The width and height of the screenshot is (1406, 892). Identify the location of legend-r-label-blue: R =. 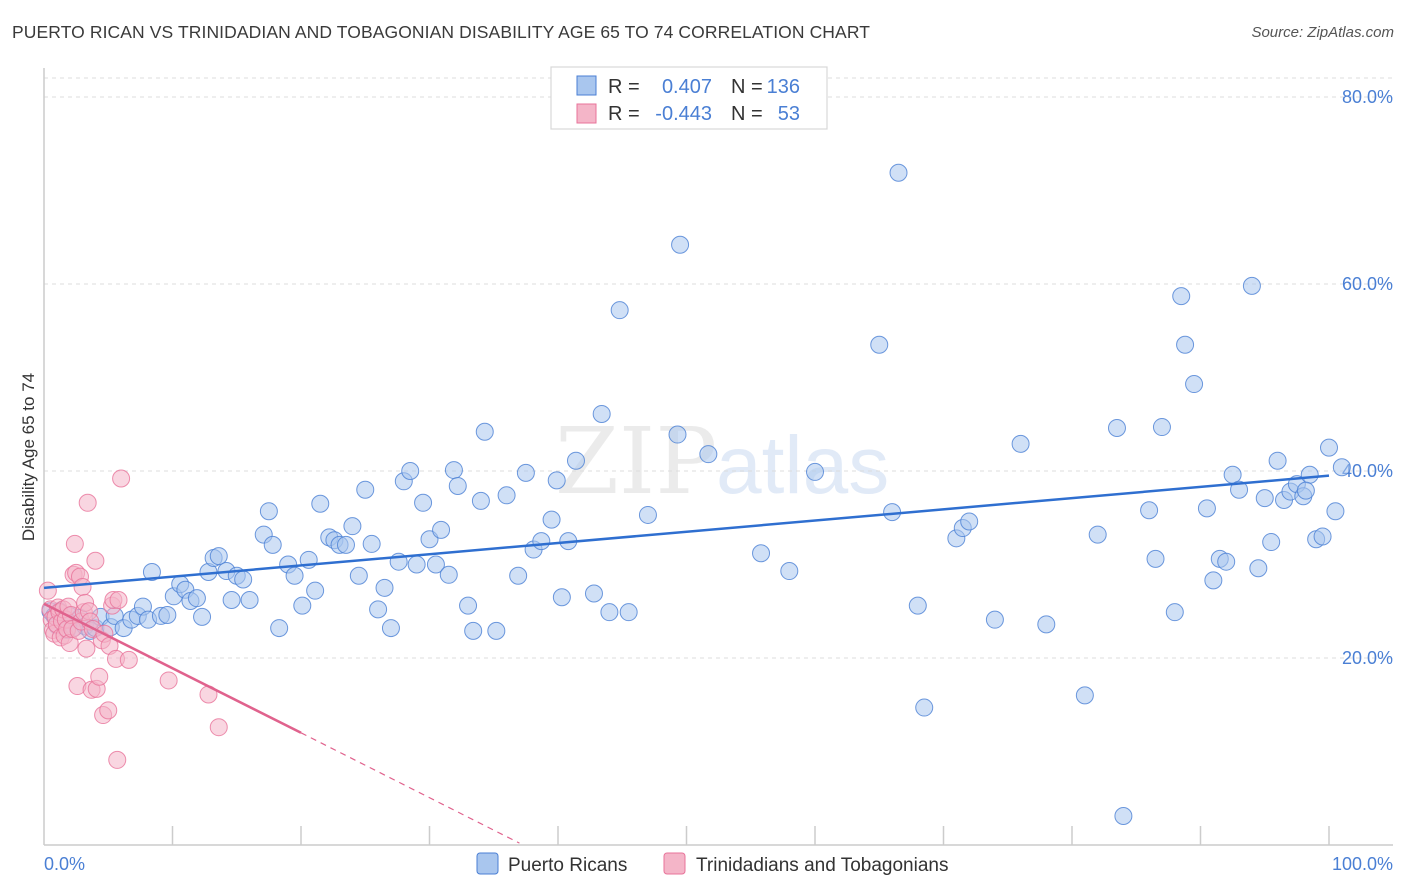
(624, 87).